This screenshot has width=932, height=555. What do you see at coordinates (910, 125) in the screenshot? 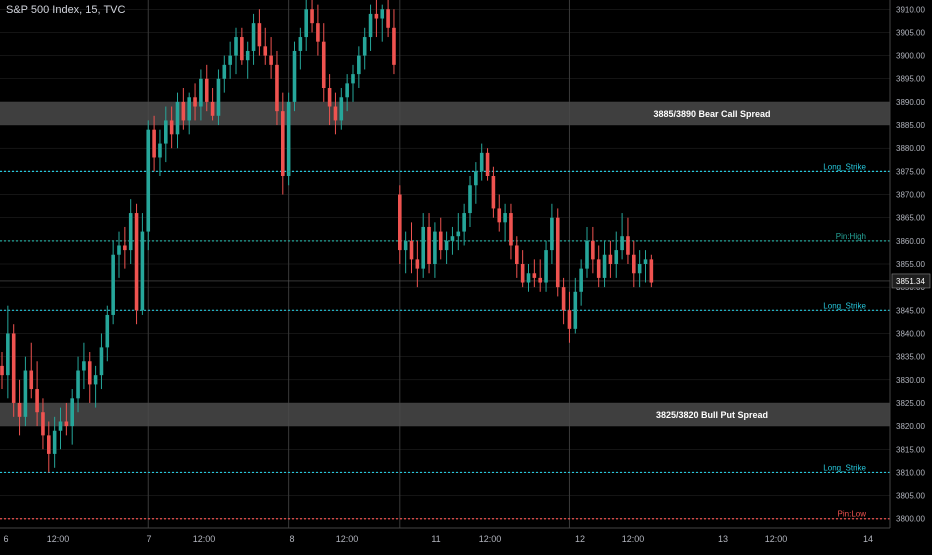
I see `price-tick: 3885.00` at bounding box center [910, 125].